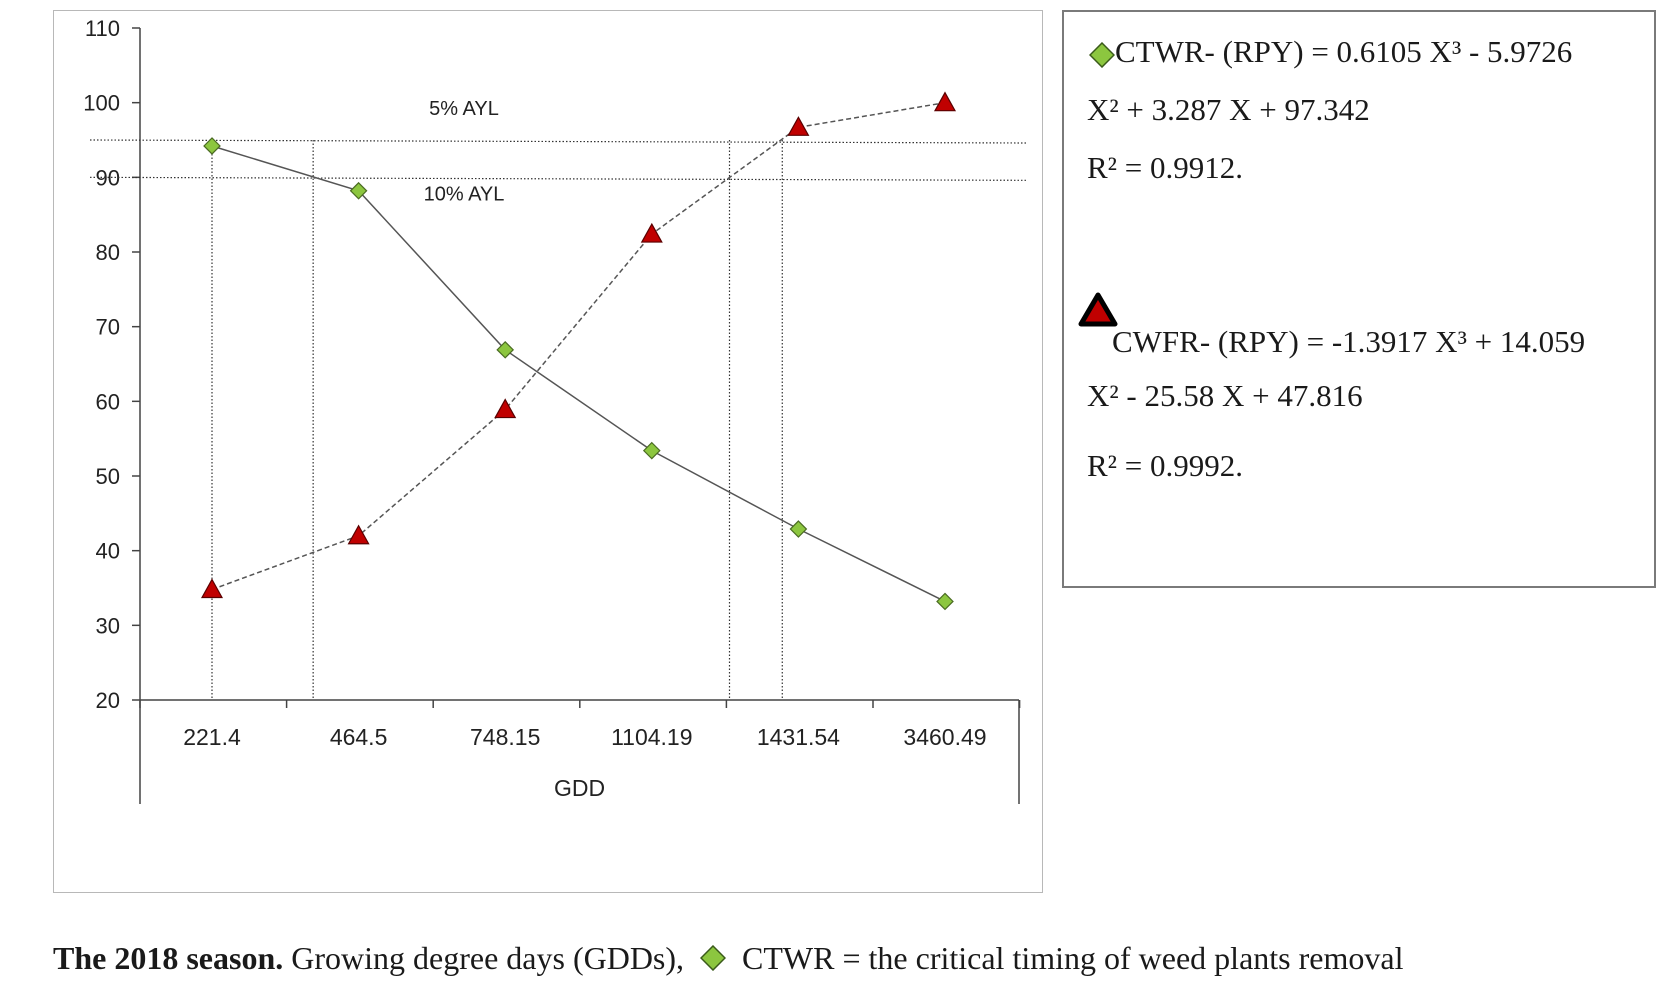  I want to click on legend-cwfr-r2: R² = 0.9992., so click(1165, 465).